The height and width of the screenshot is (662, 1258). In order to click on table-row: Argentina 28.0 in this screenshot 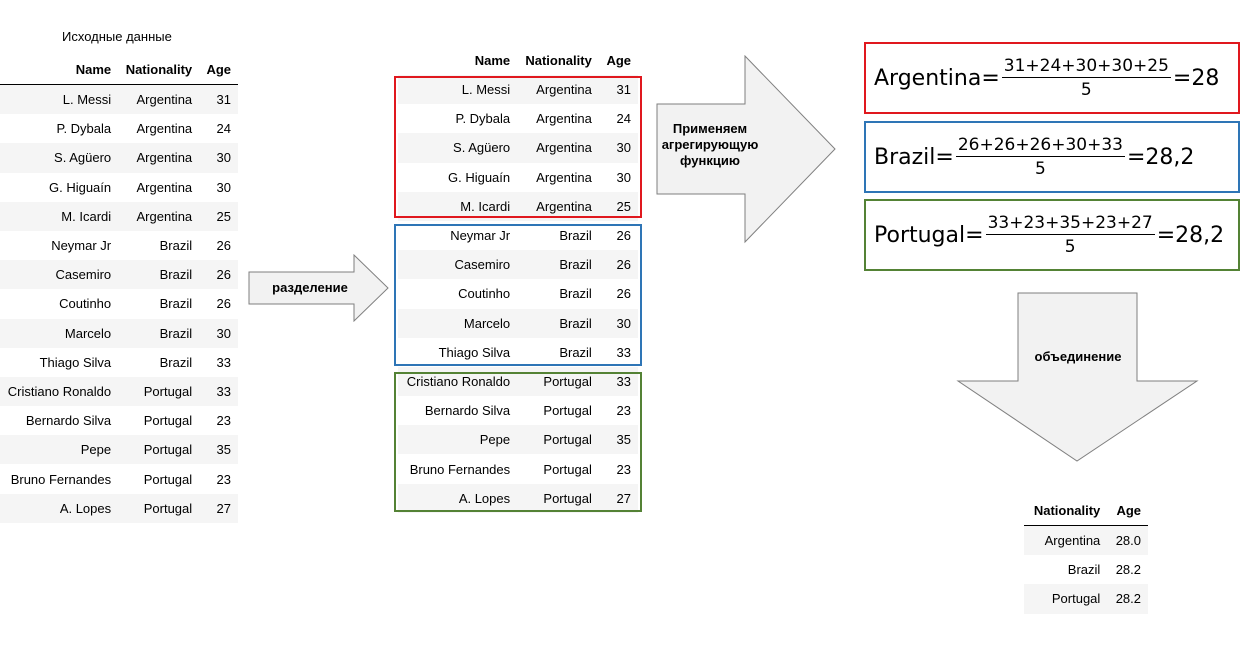, I will do `click(1086, 540)`.